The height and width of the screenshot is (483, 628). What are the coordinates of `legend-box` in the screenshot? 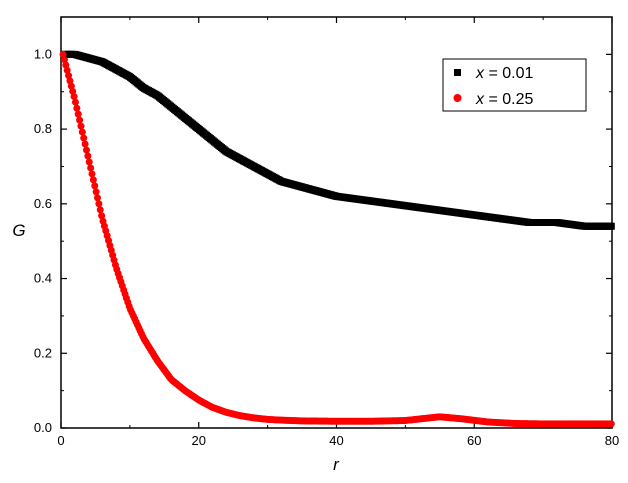 It's located at (514, 85).